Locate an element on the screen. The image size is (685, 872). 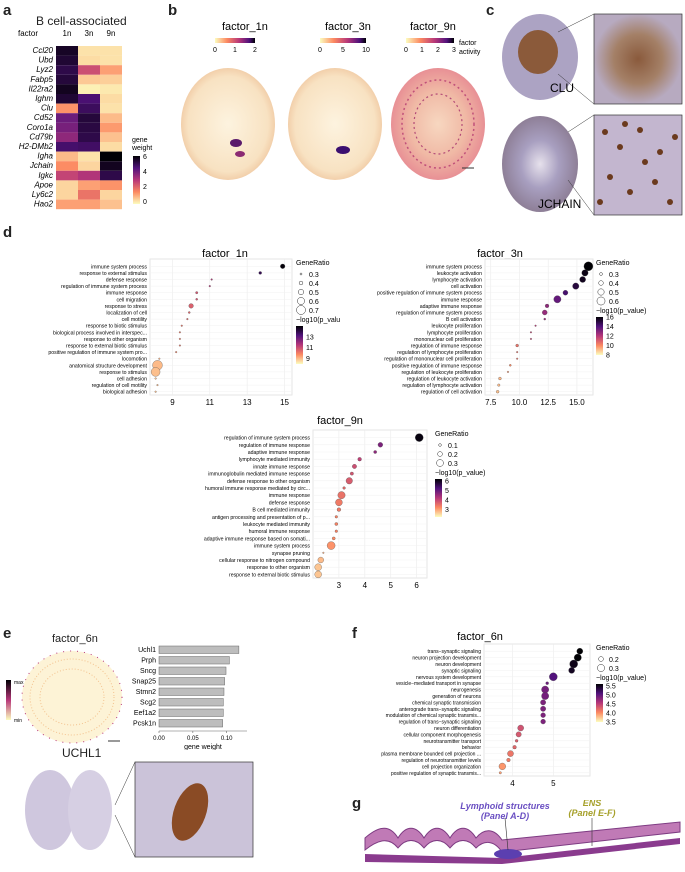
color-legend-tick: 3.5 is located at coordinates (611, 723).